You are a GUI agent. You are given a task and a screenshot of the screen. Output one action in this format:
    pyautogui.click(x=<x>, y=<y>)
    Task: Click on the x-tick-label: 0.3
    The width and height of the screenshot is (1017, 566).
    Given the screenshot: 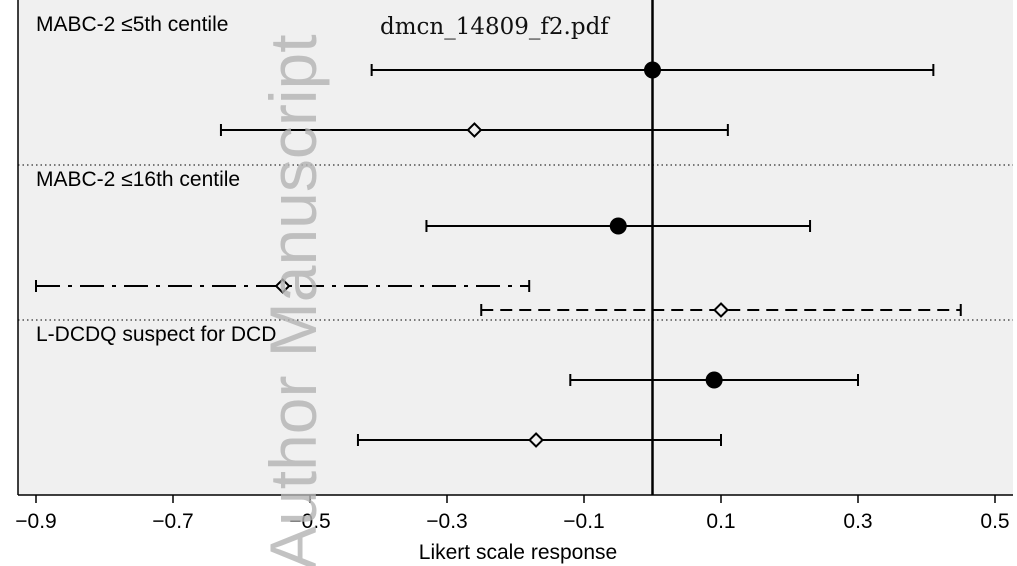 What is the action you would take?
    pyautogui.click(x=857, y=521)
    